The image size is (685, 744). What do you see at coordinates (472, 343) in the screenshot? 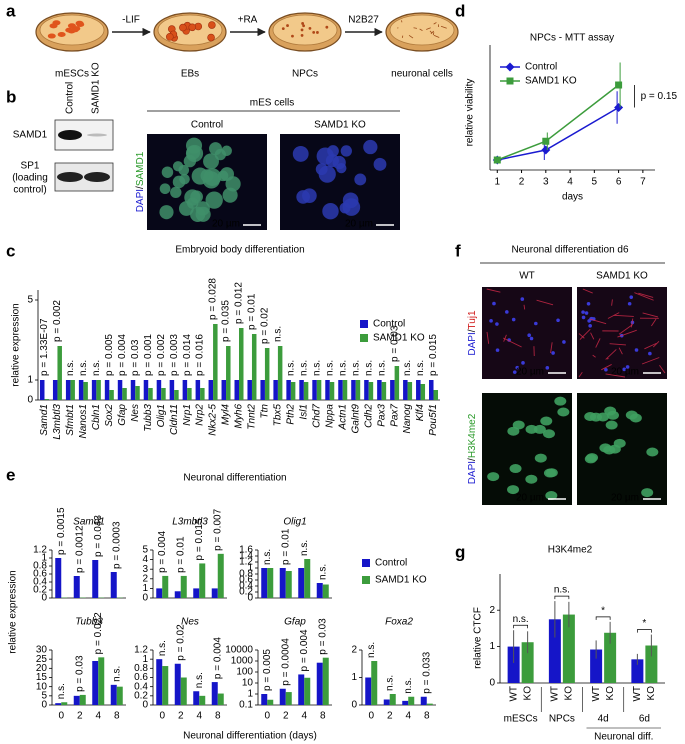
I see `stain-part: DAPI` at bounding box center [472, 343].